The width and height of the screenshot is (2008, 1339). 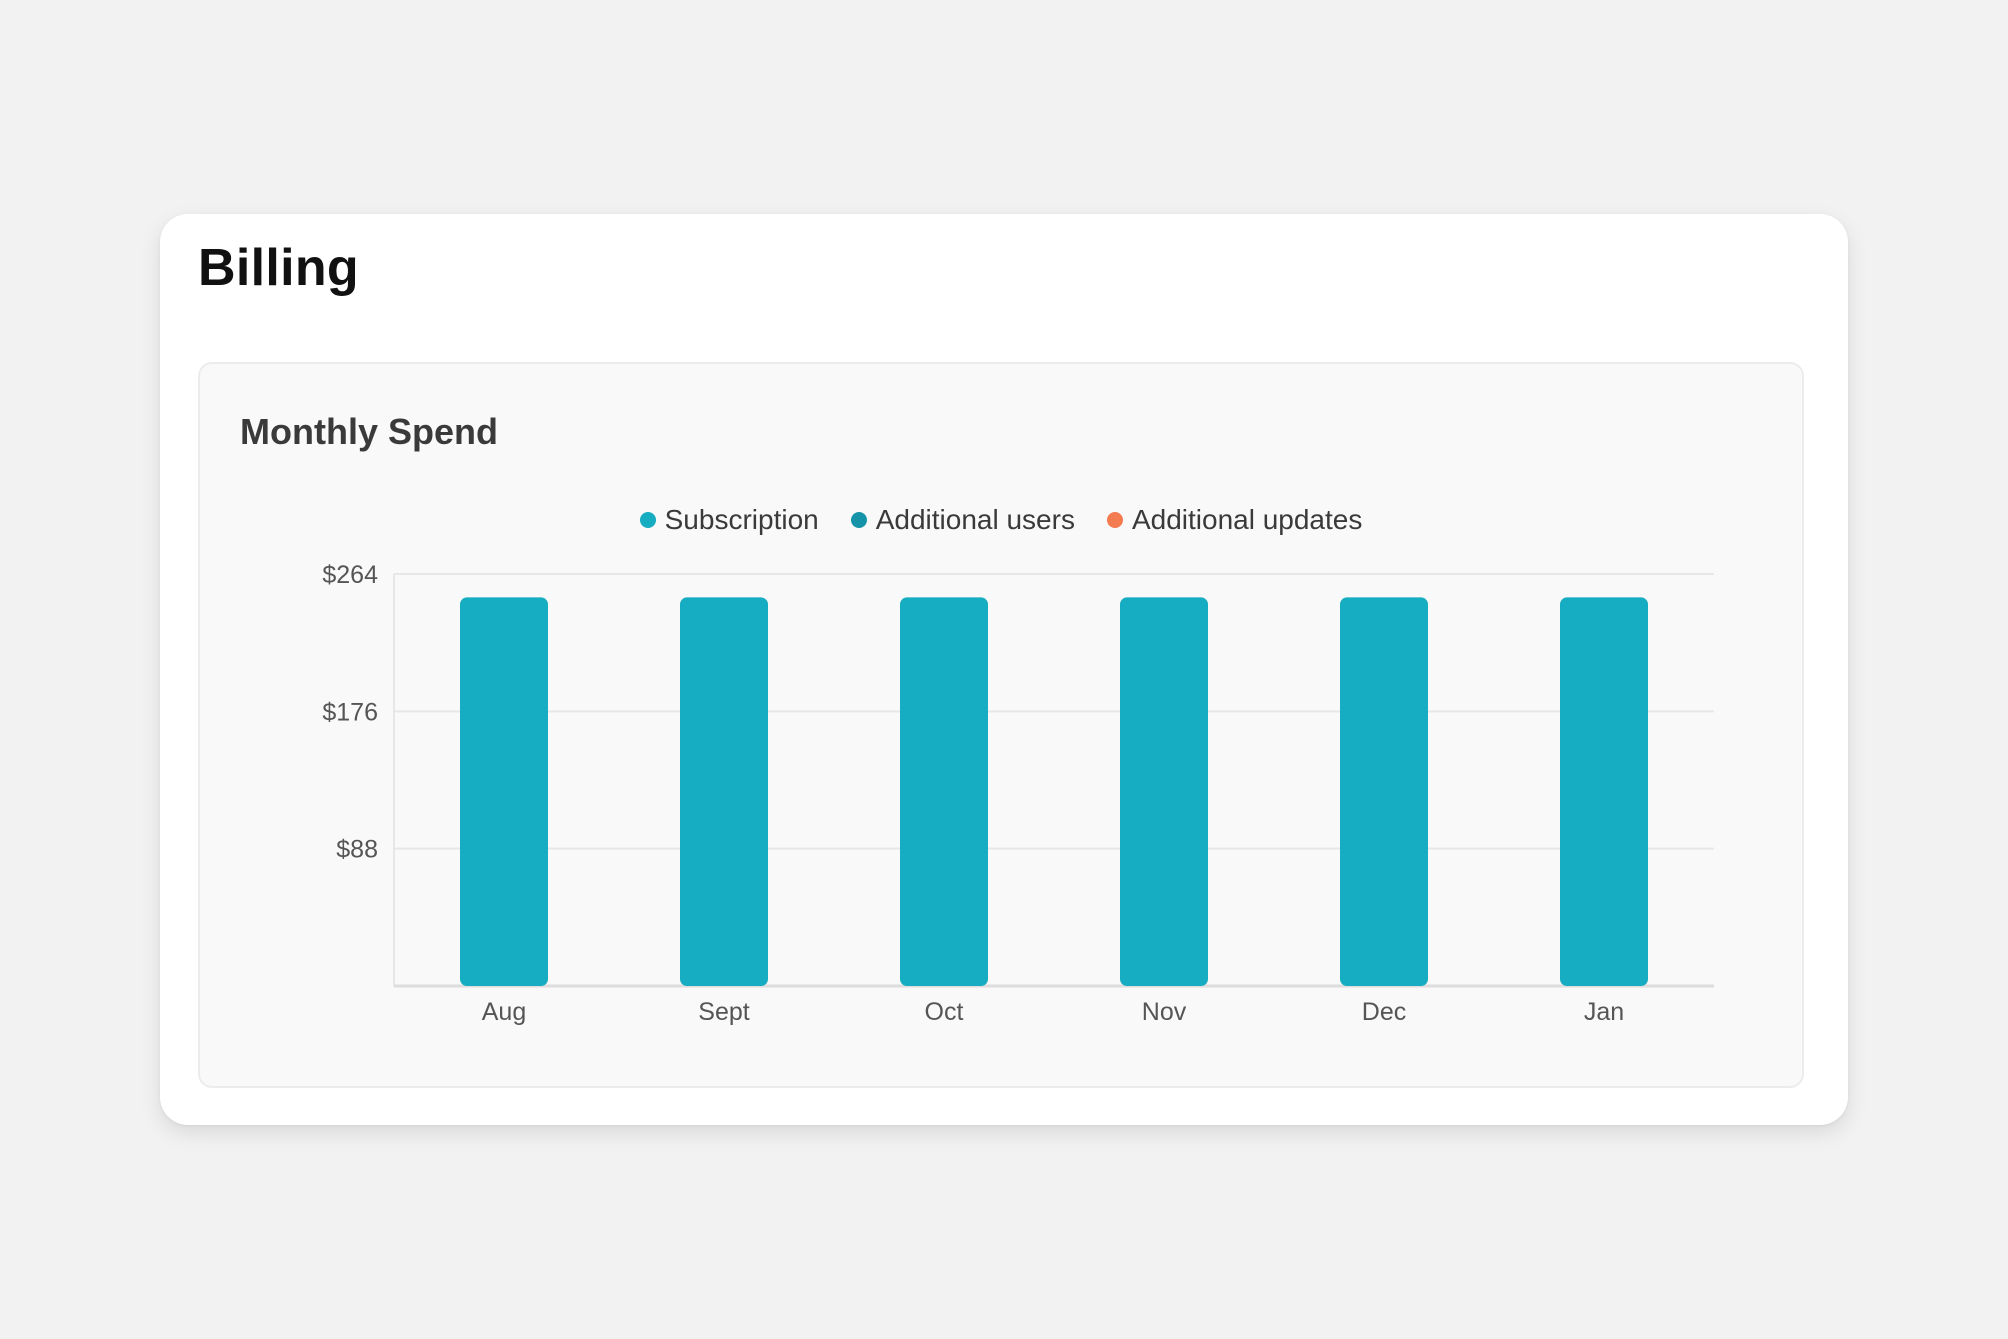 I want to click on legend-dot-additional-updates, so click(x=1114, y=520).